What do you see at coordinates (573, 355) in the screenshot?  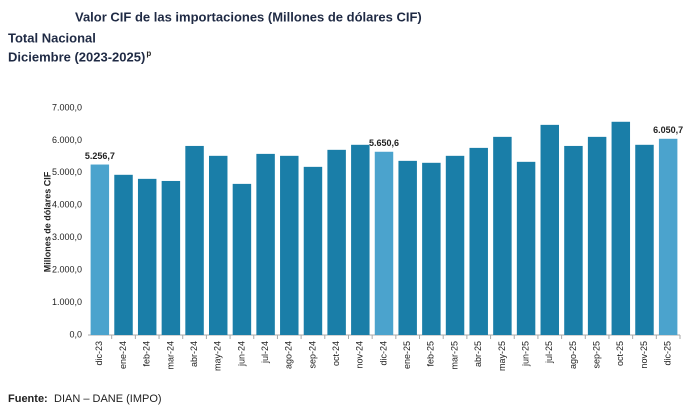 I see `x-tick-label: ago-25` at bounding box center [573, 355].